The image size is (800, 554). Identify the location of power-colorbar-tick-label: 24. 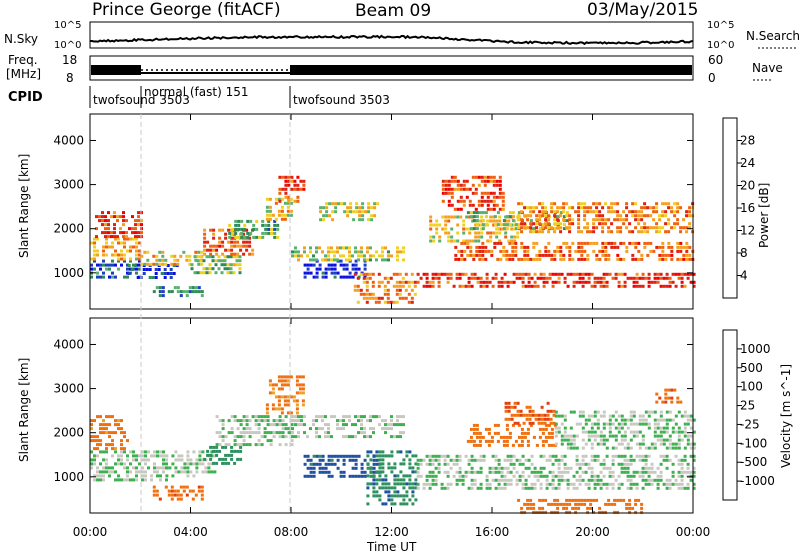
(747, 163).